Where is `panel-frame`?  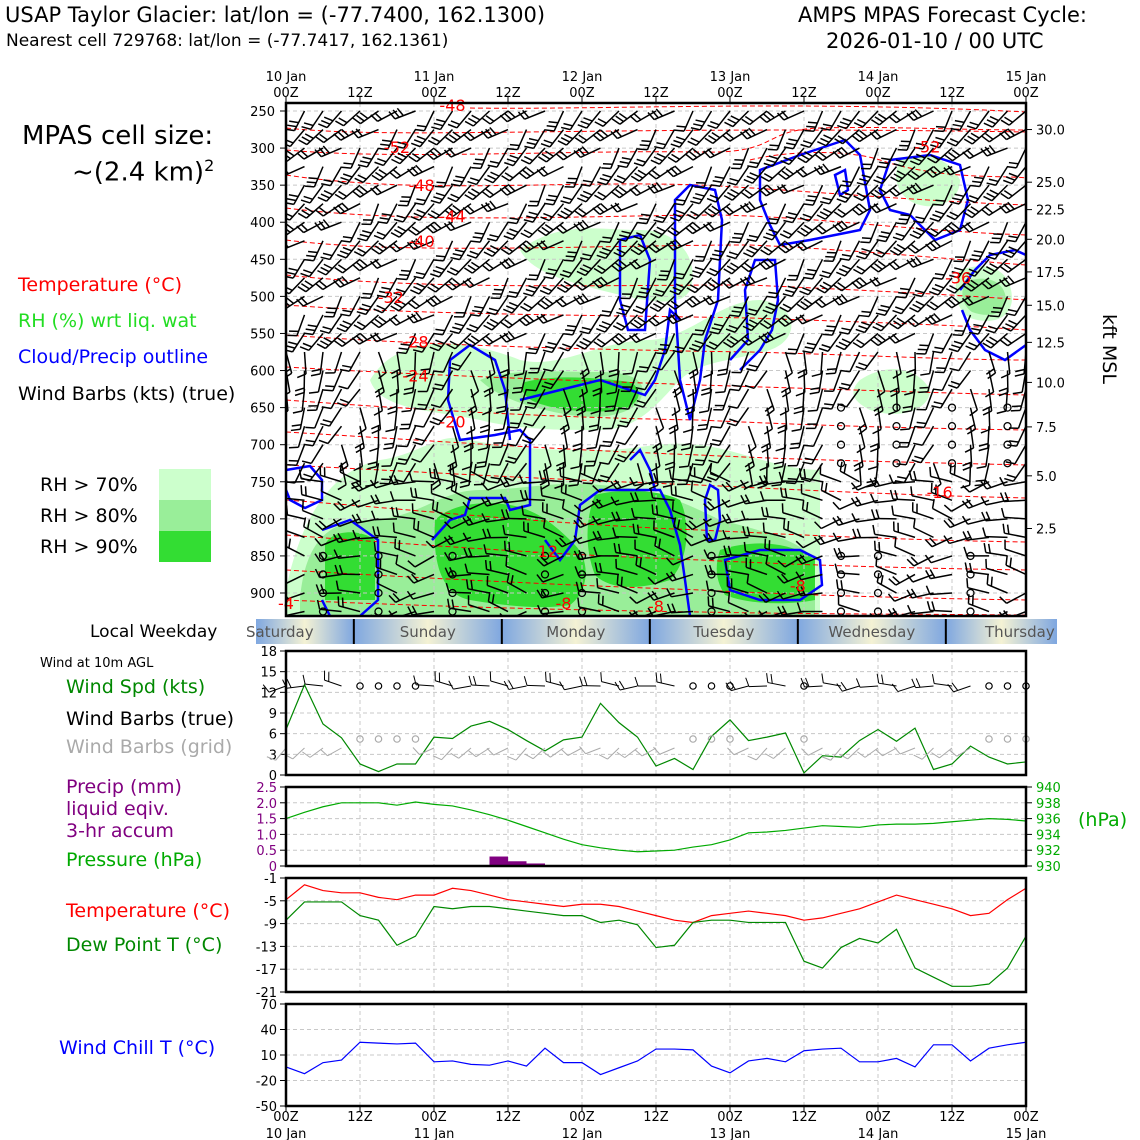
panel-frame is located at coordinates (656, 713).